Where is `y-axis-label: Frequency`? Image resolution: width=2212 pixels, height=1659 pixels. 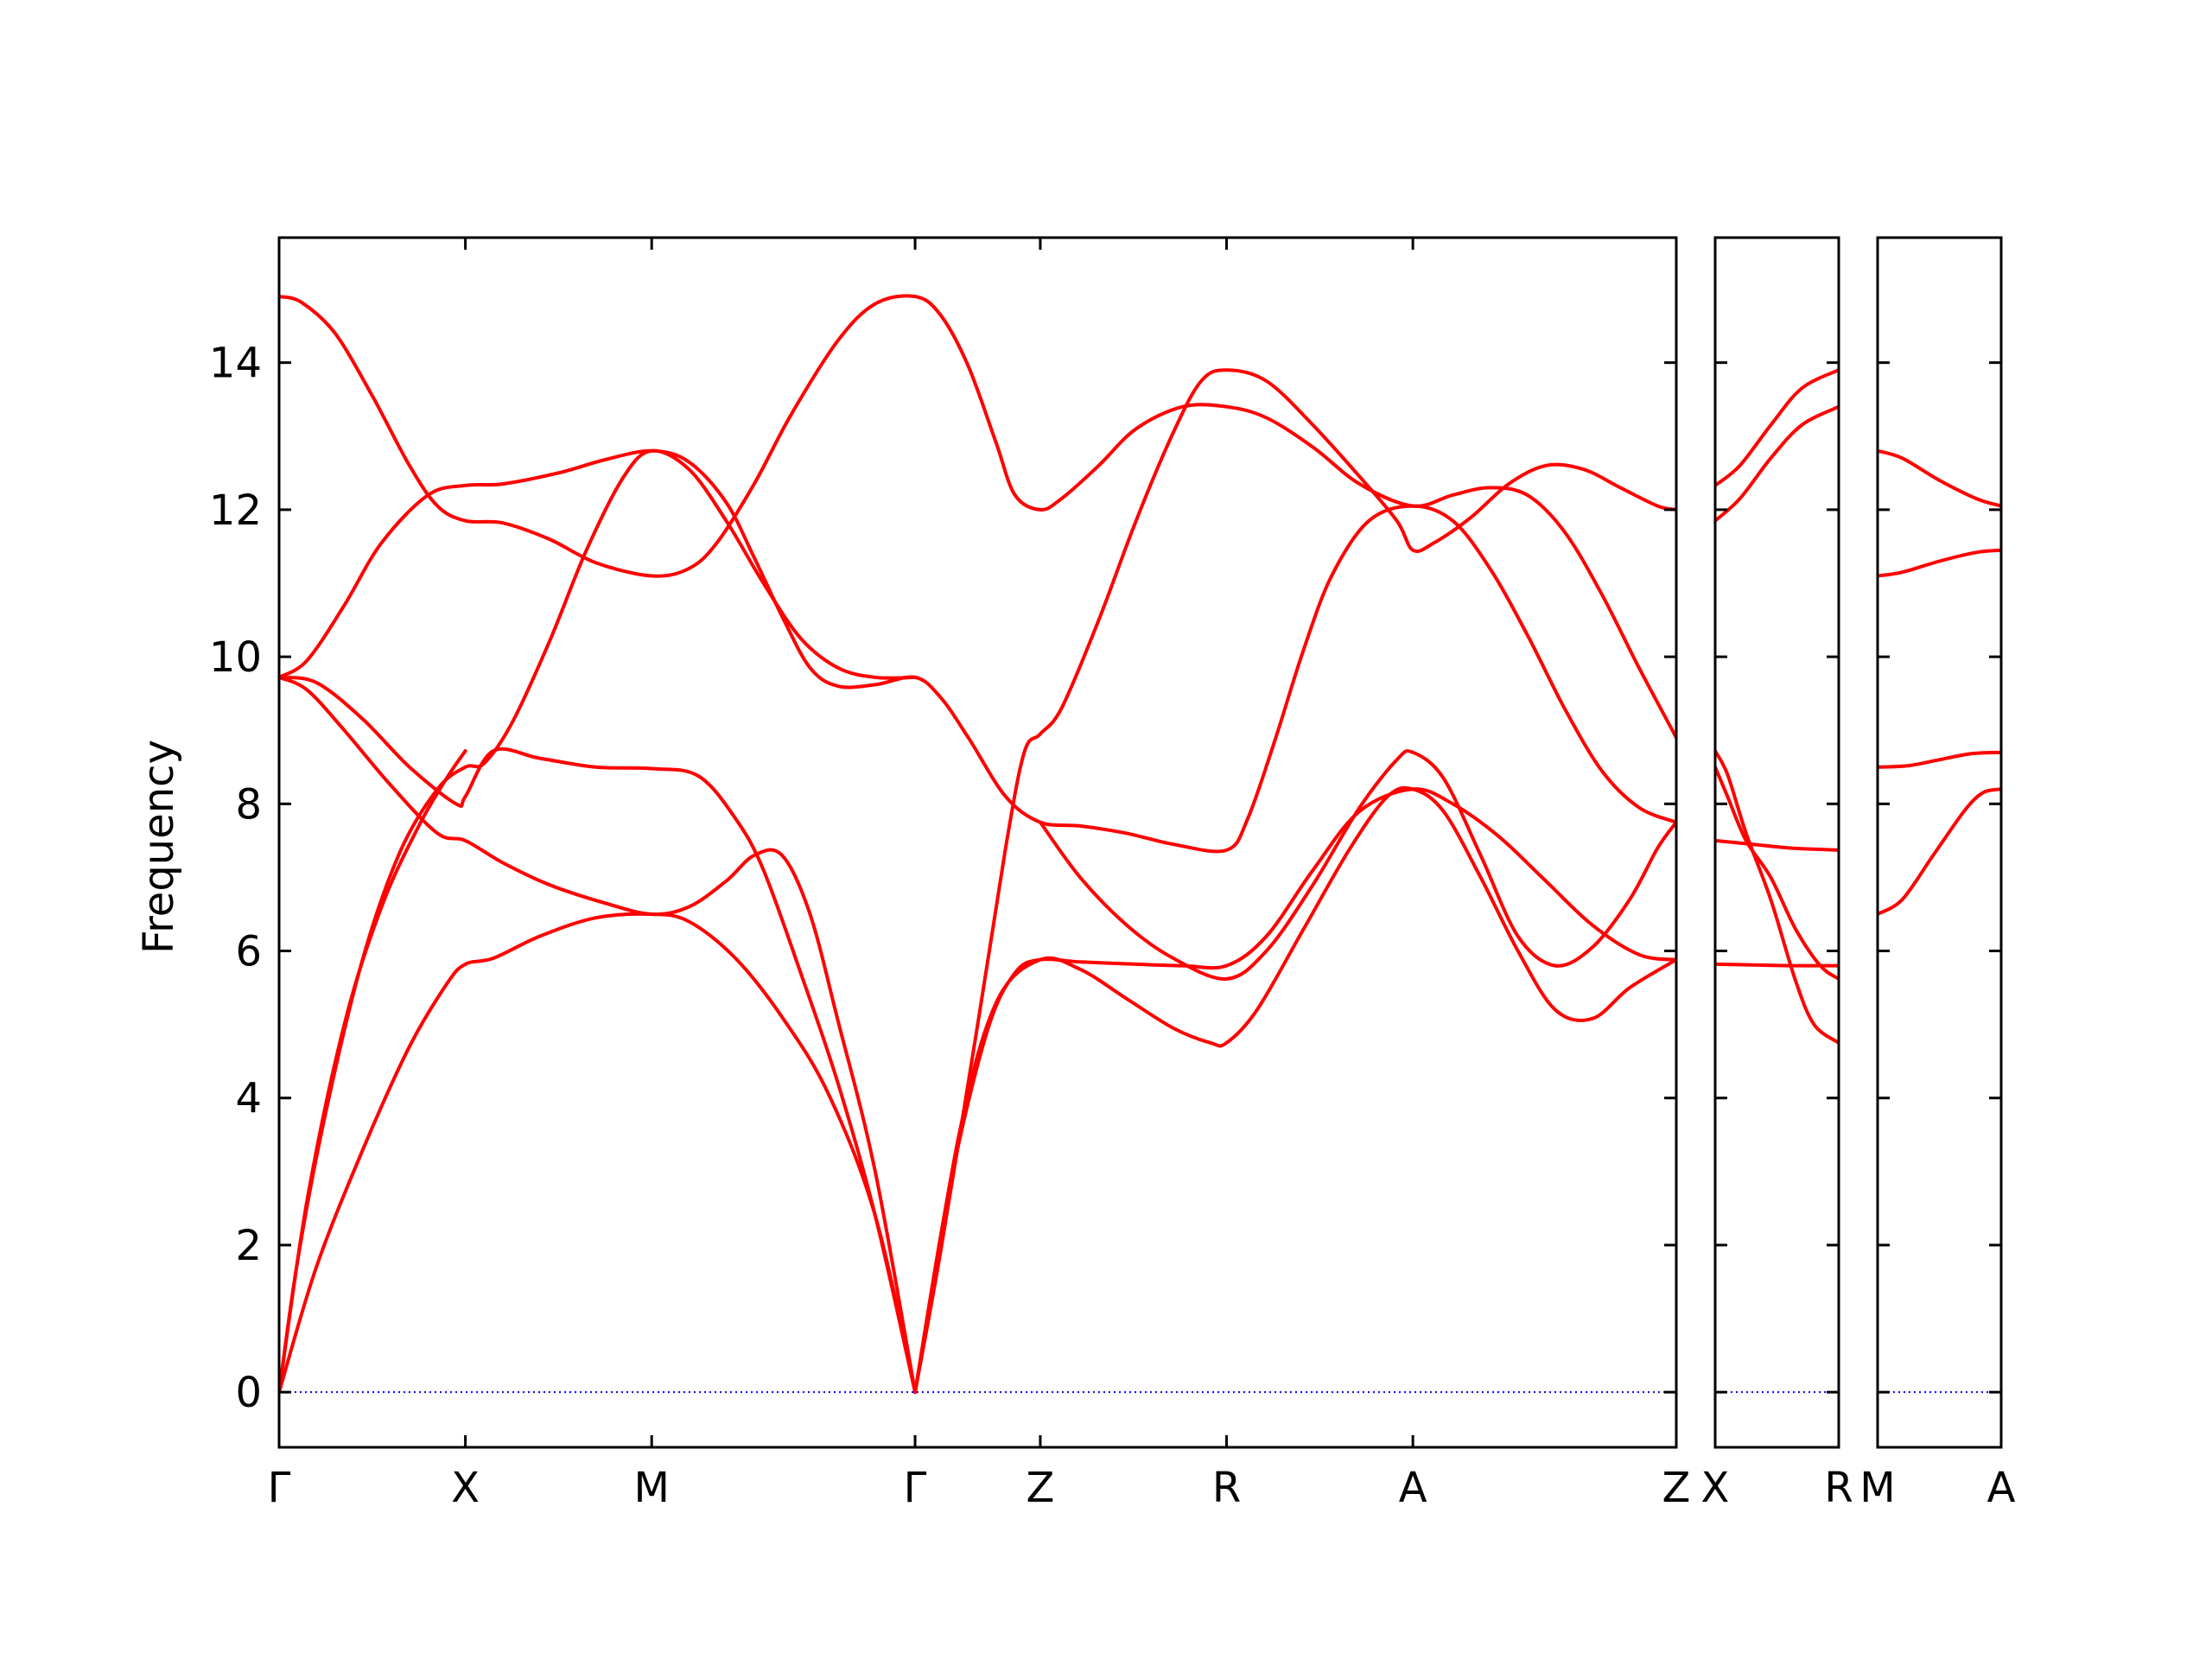
y-axis-label: Frequency is located at coordinates (159, 847).